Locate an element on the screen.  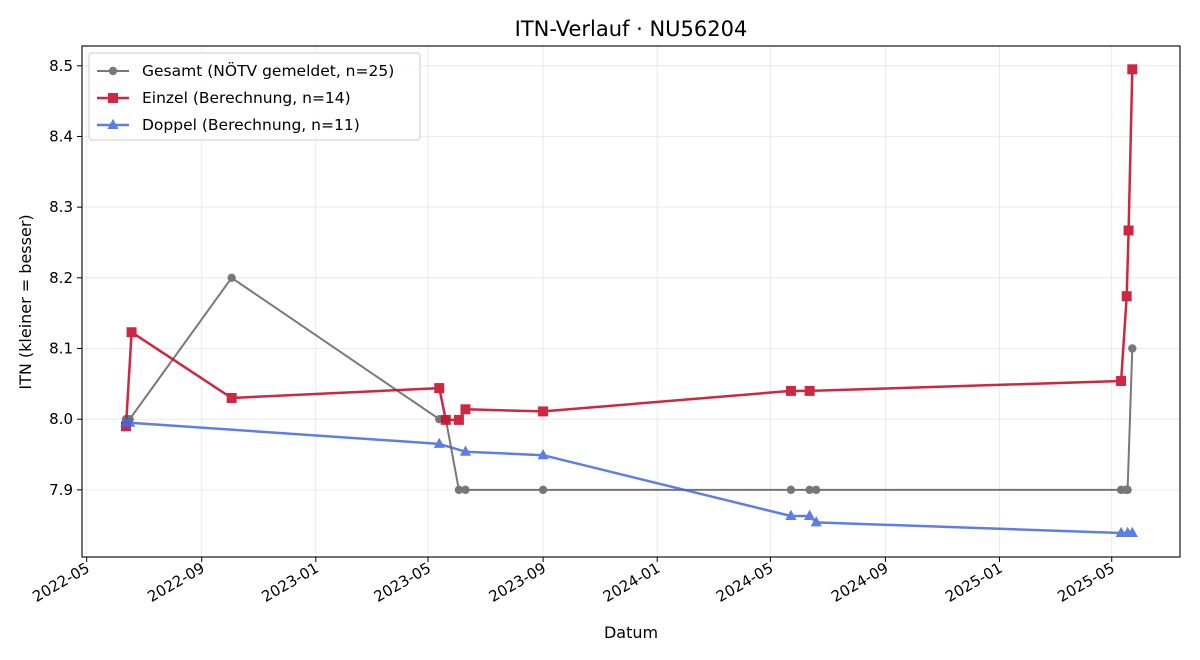
y-tick-label: 8.2 is located at coordinates (61, 278).